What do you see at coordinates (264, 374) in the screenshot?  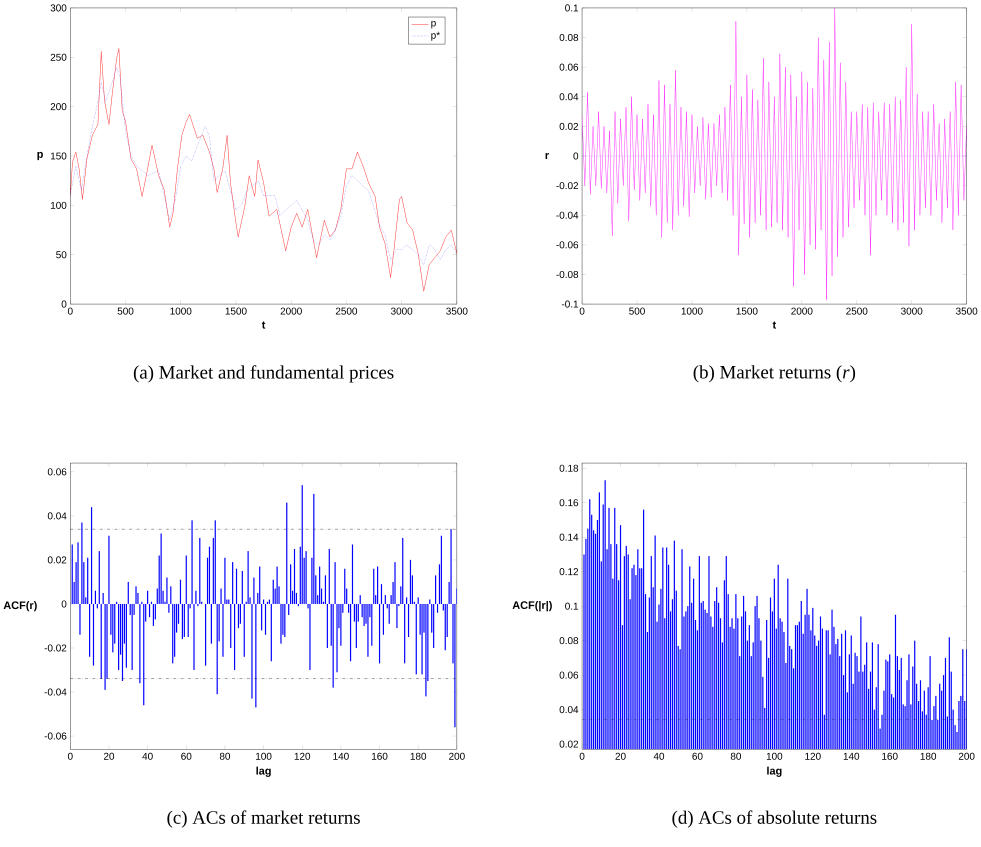 I see `text: (a) Market and fundamental prices` at bounding box center [264, 374].